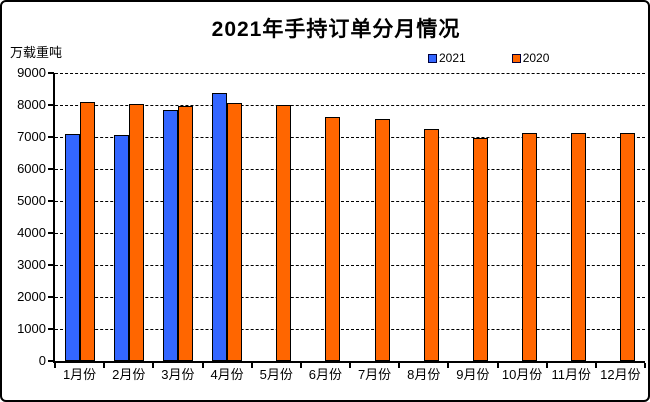 This screenshot has width=650, height=402. Describe the element at coordinates (579, 247) in the screenshot. I see `bar-2020-m11` at that location.